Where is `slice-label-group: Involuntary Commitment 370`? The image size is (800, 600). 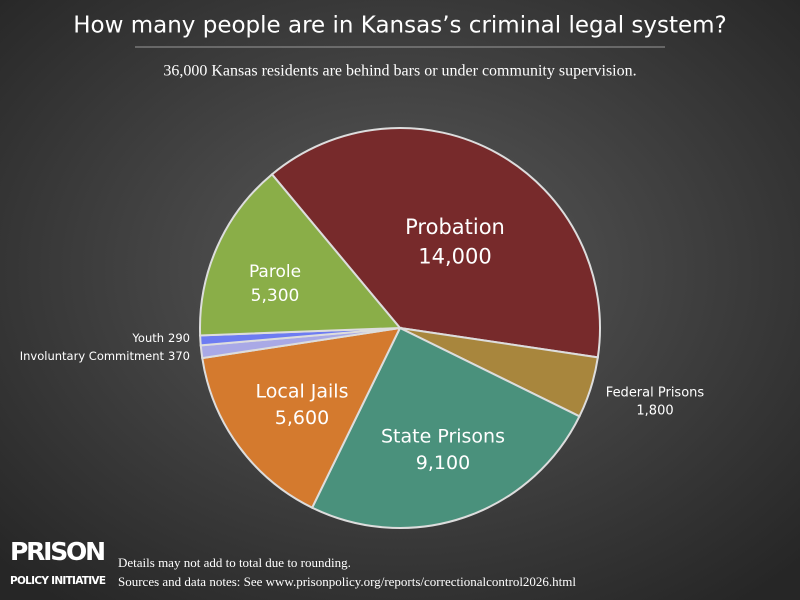
slice-label-group: Involuntary Commitment 370 is located at coordinates (105, 356).